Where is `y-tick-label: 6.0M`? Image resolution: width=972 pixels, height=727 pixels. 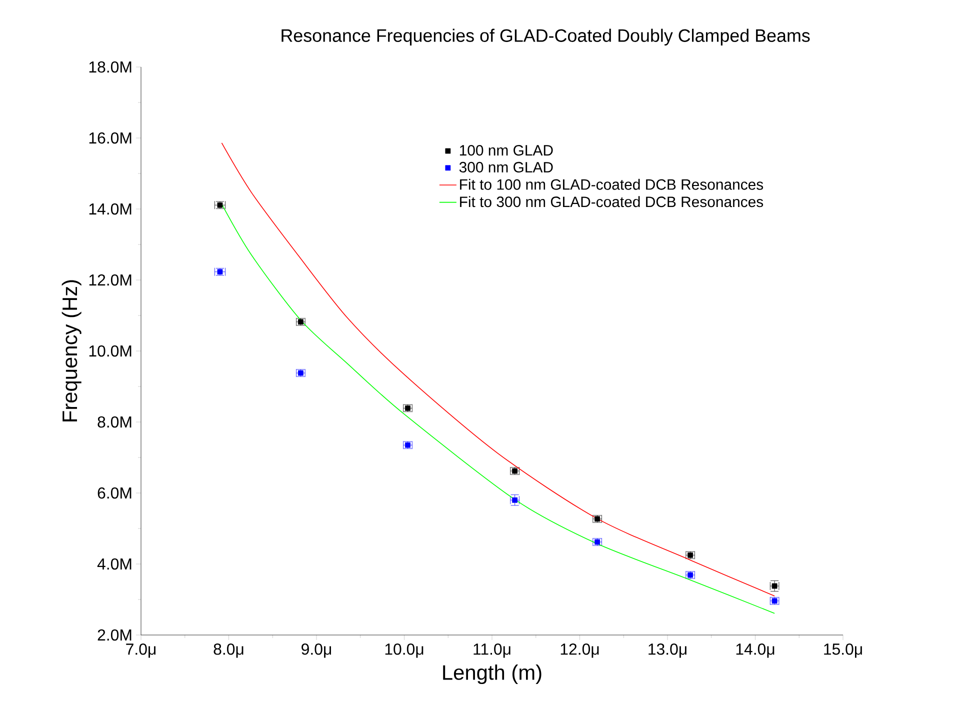 y-tick-label: 6.0M is located at coordinates (115, 493).